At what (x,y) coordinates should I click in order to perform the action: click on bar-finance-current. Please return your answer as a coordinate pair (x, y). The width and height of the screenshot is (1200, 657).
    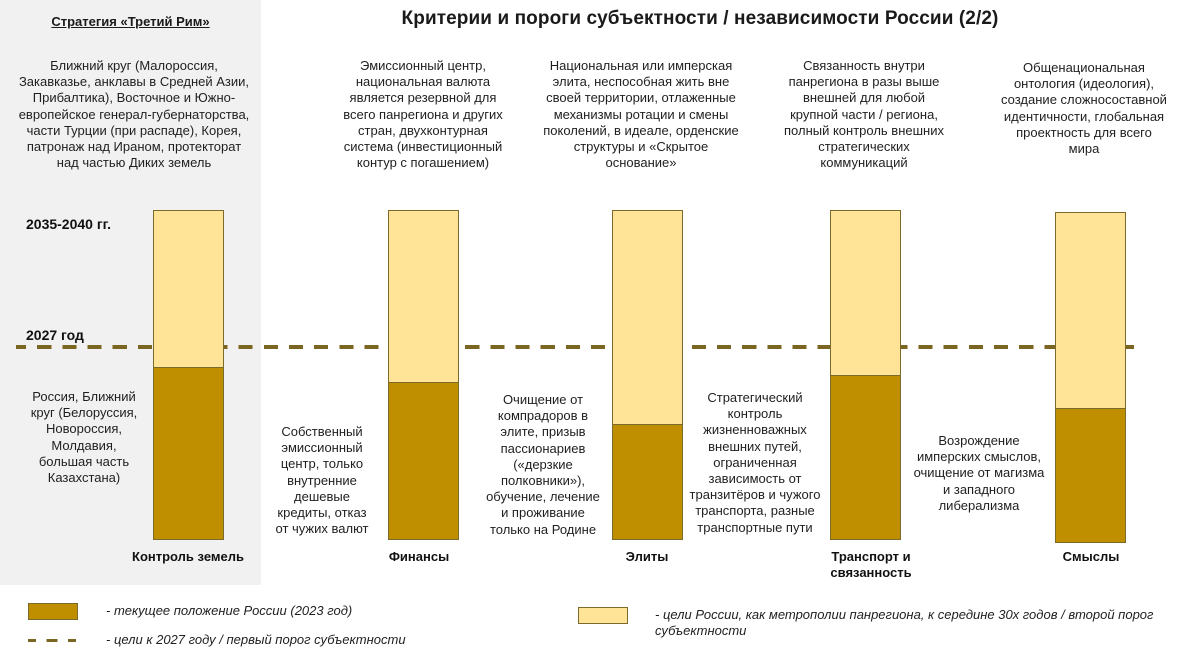
    Looking at the image, I should click on (423, 460).